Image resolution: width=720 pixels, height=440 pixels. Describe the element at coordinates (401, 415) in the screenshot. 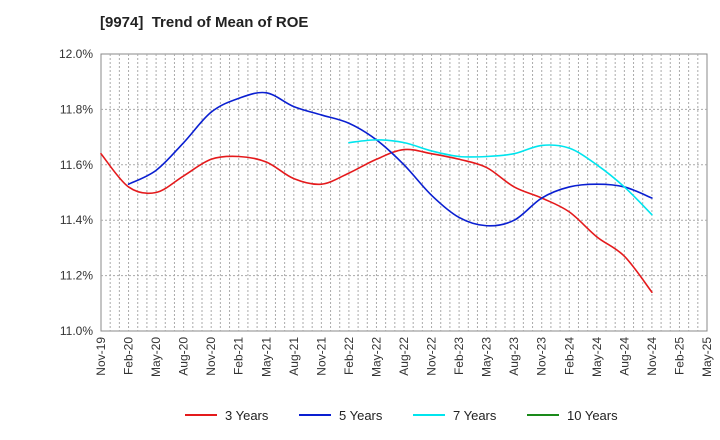

I see `legend: 3 Years 5 Years 7 Years 10 Years` at that location.